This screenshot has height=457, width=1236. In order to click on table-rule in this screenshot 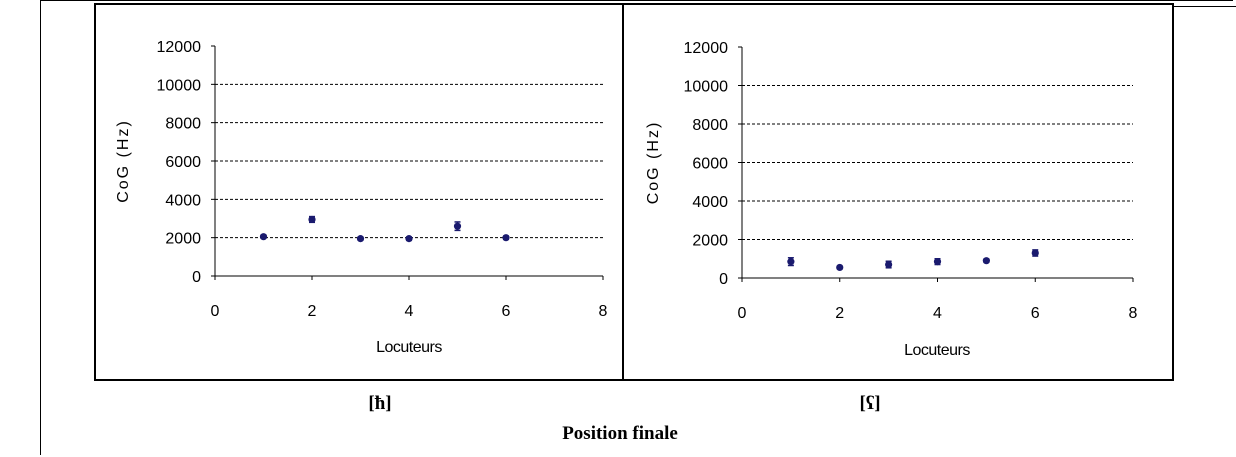, I will do `click(1205, 6)`.